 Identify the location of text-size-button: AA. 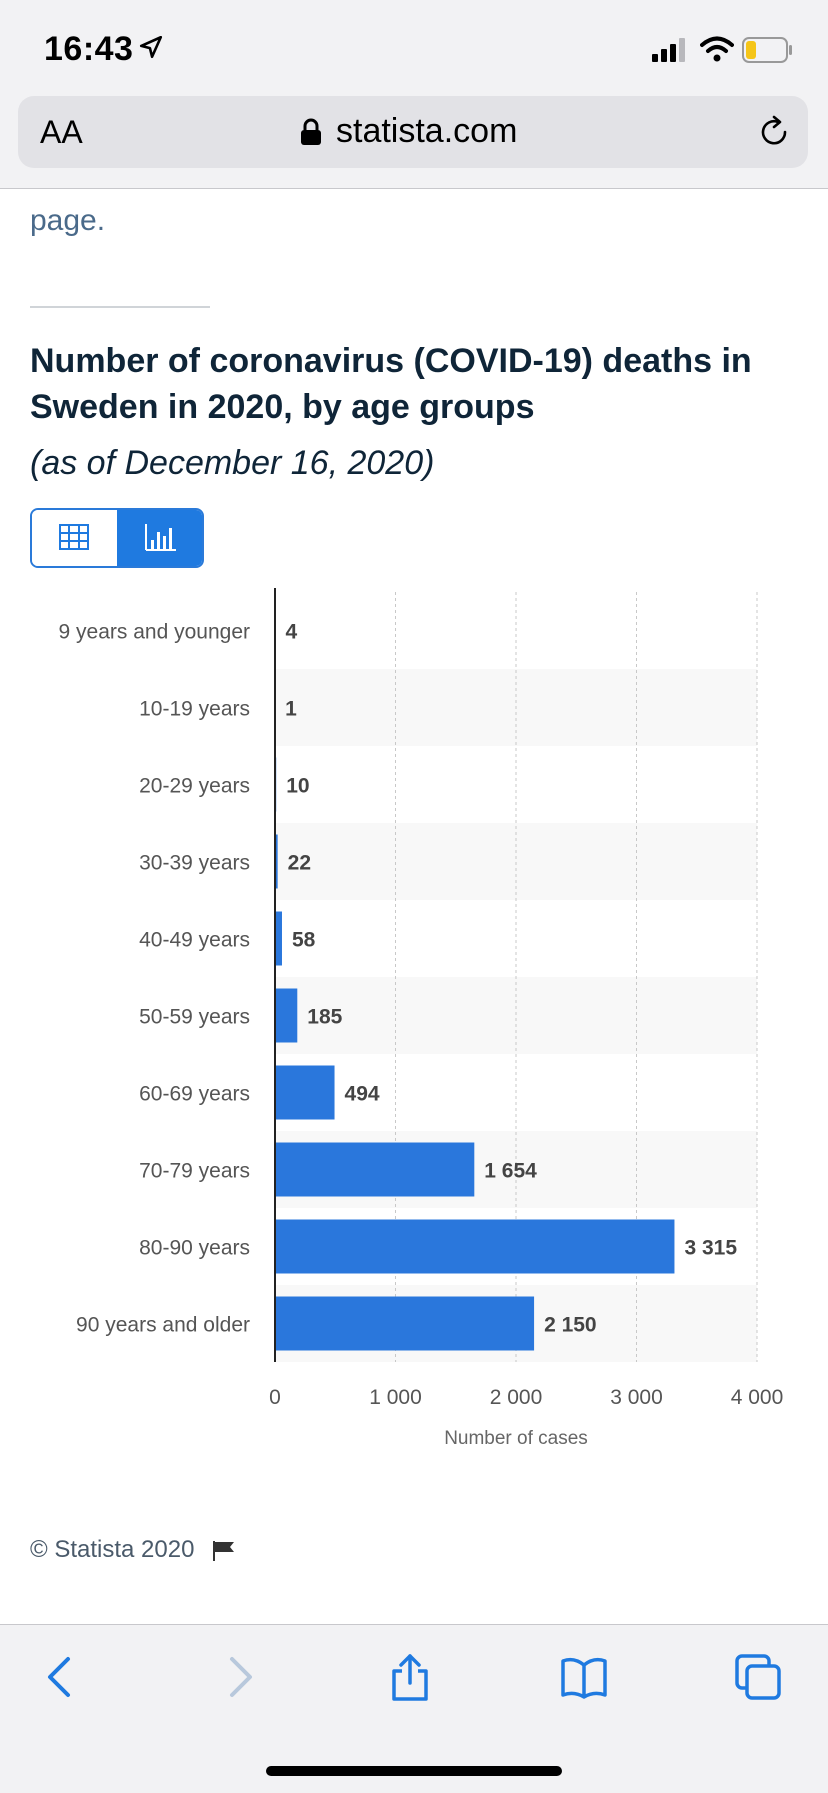
(61, 132).